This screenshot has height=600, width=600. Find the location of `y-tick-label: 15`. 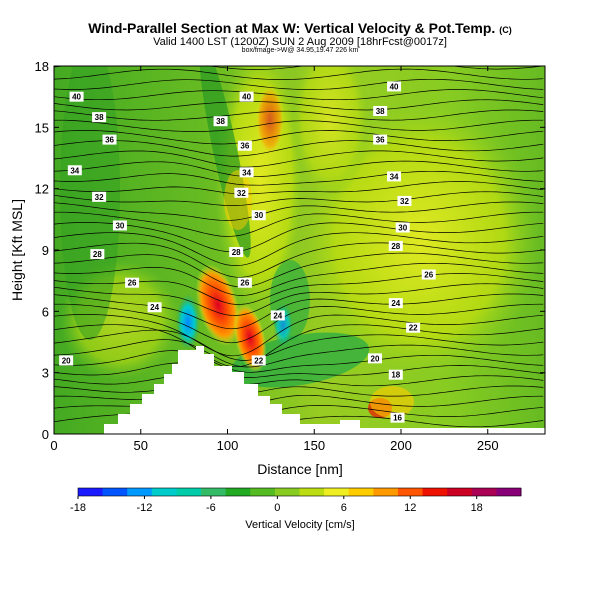

y-tick-label: 15 is located at coordinates (42, 127).